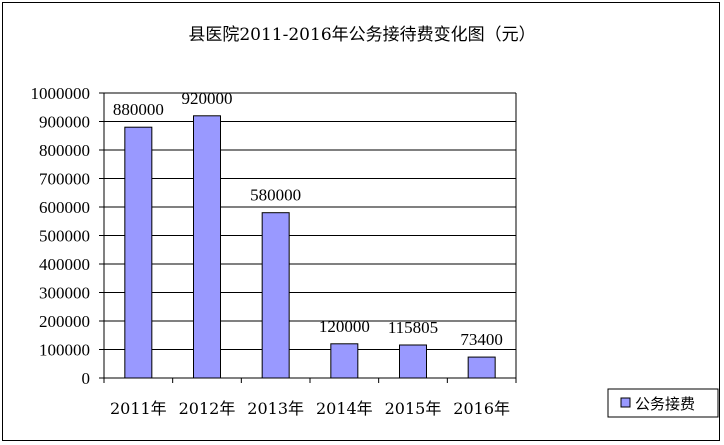 This screenshot has width=724, height=445. What do you see at coordinates (138, 408) in the screenshot?
I see `x-tick-label: 2011年` at bounding box center [138, 408].